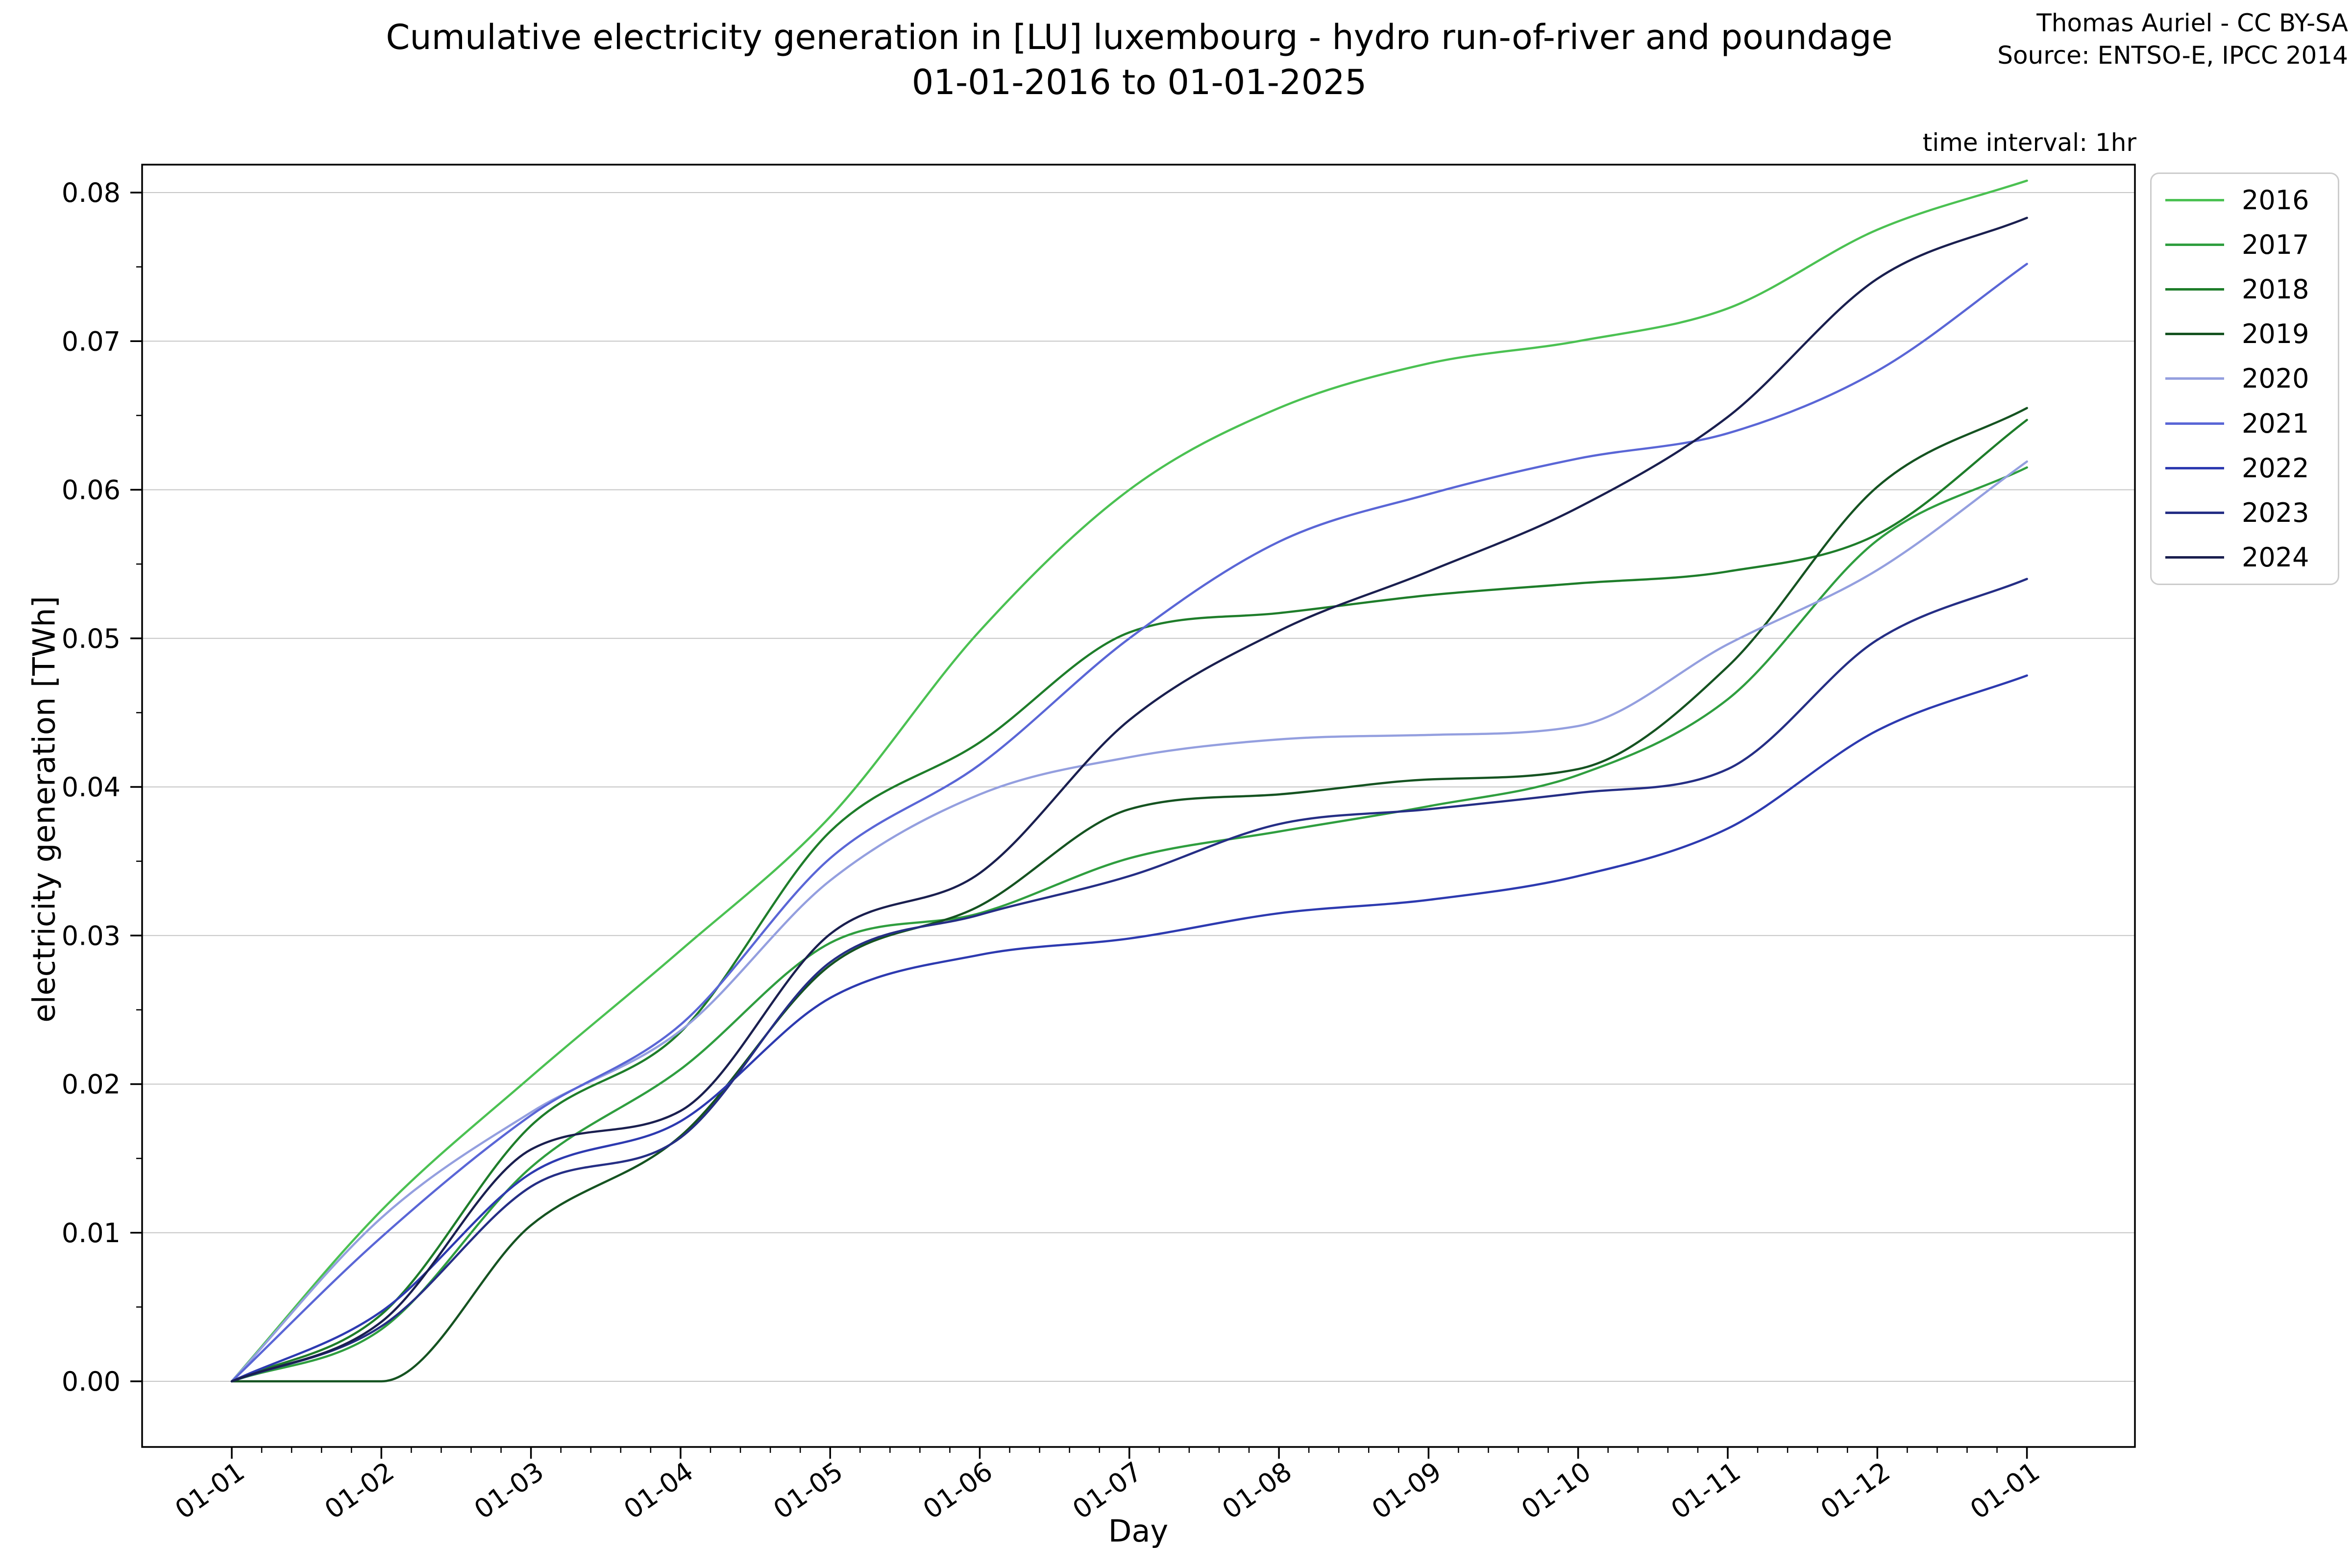 This screenshot has width=2352, height=1568. Describe the element at coordinates (2192, 23) in the screenshot. I see `attribution-author: Thomas Auriel - CC BY-SA` at that location.